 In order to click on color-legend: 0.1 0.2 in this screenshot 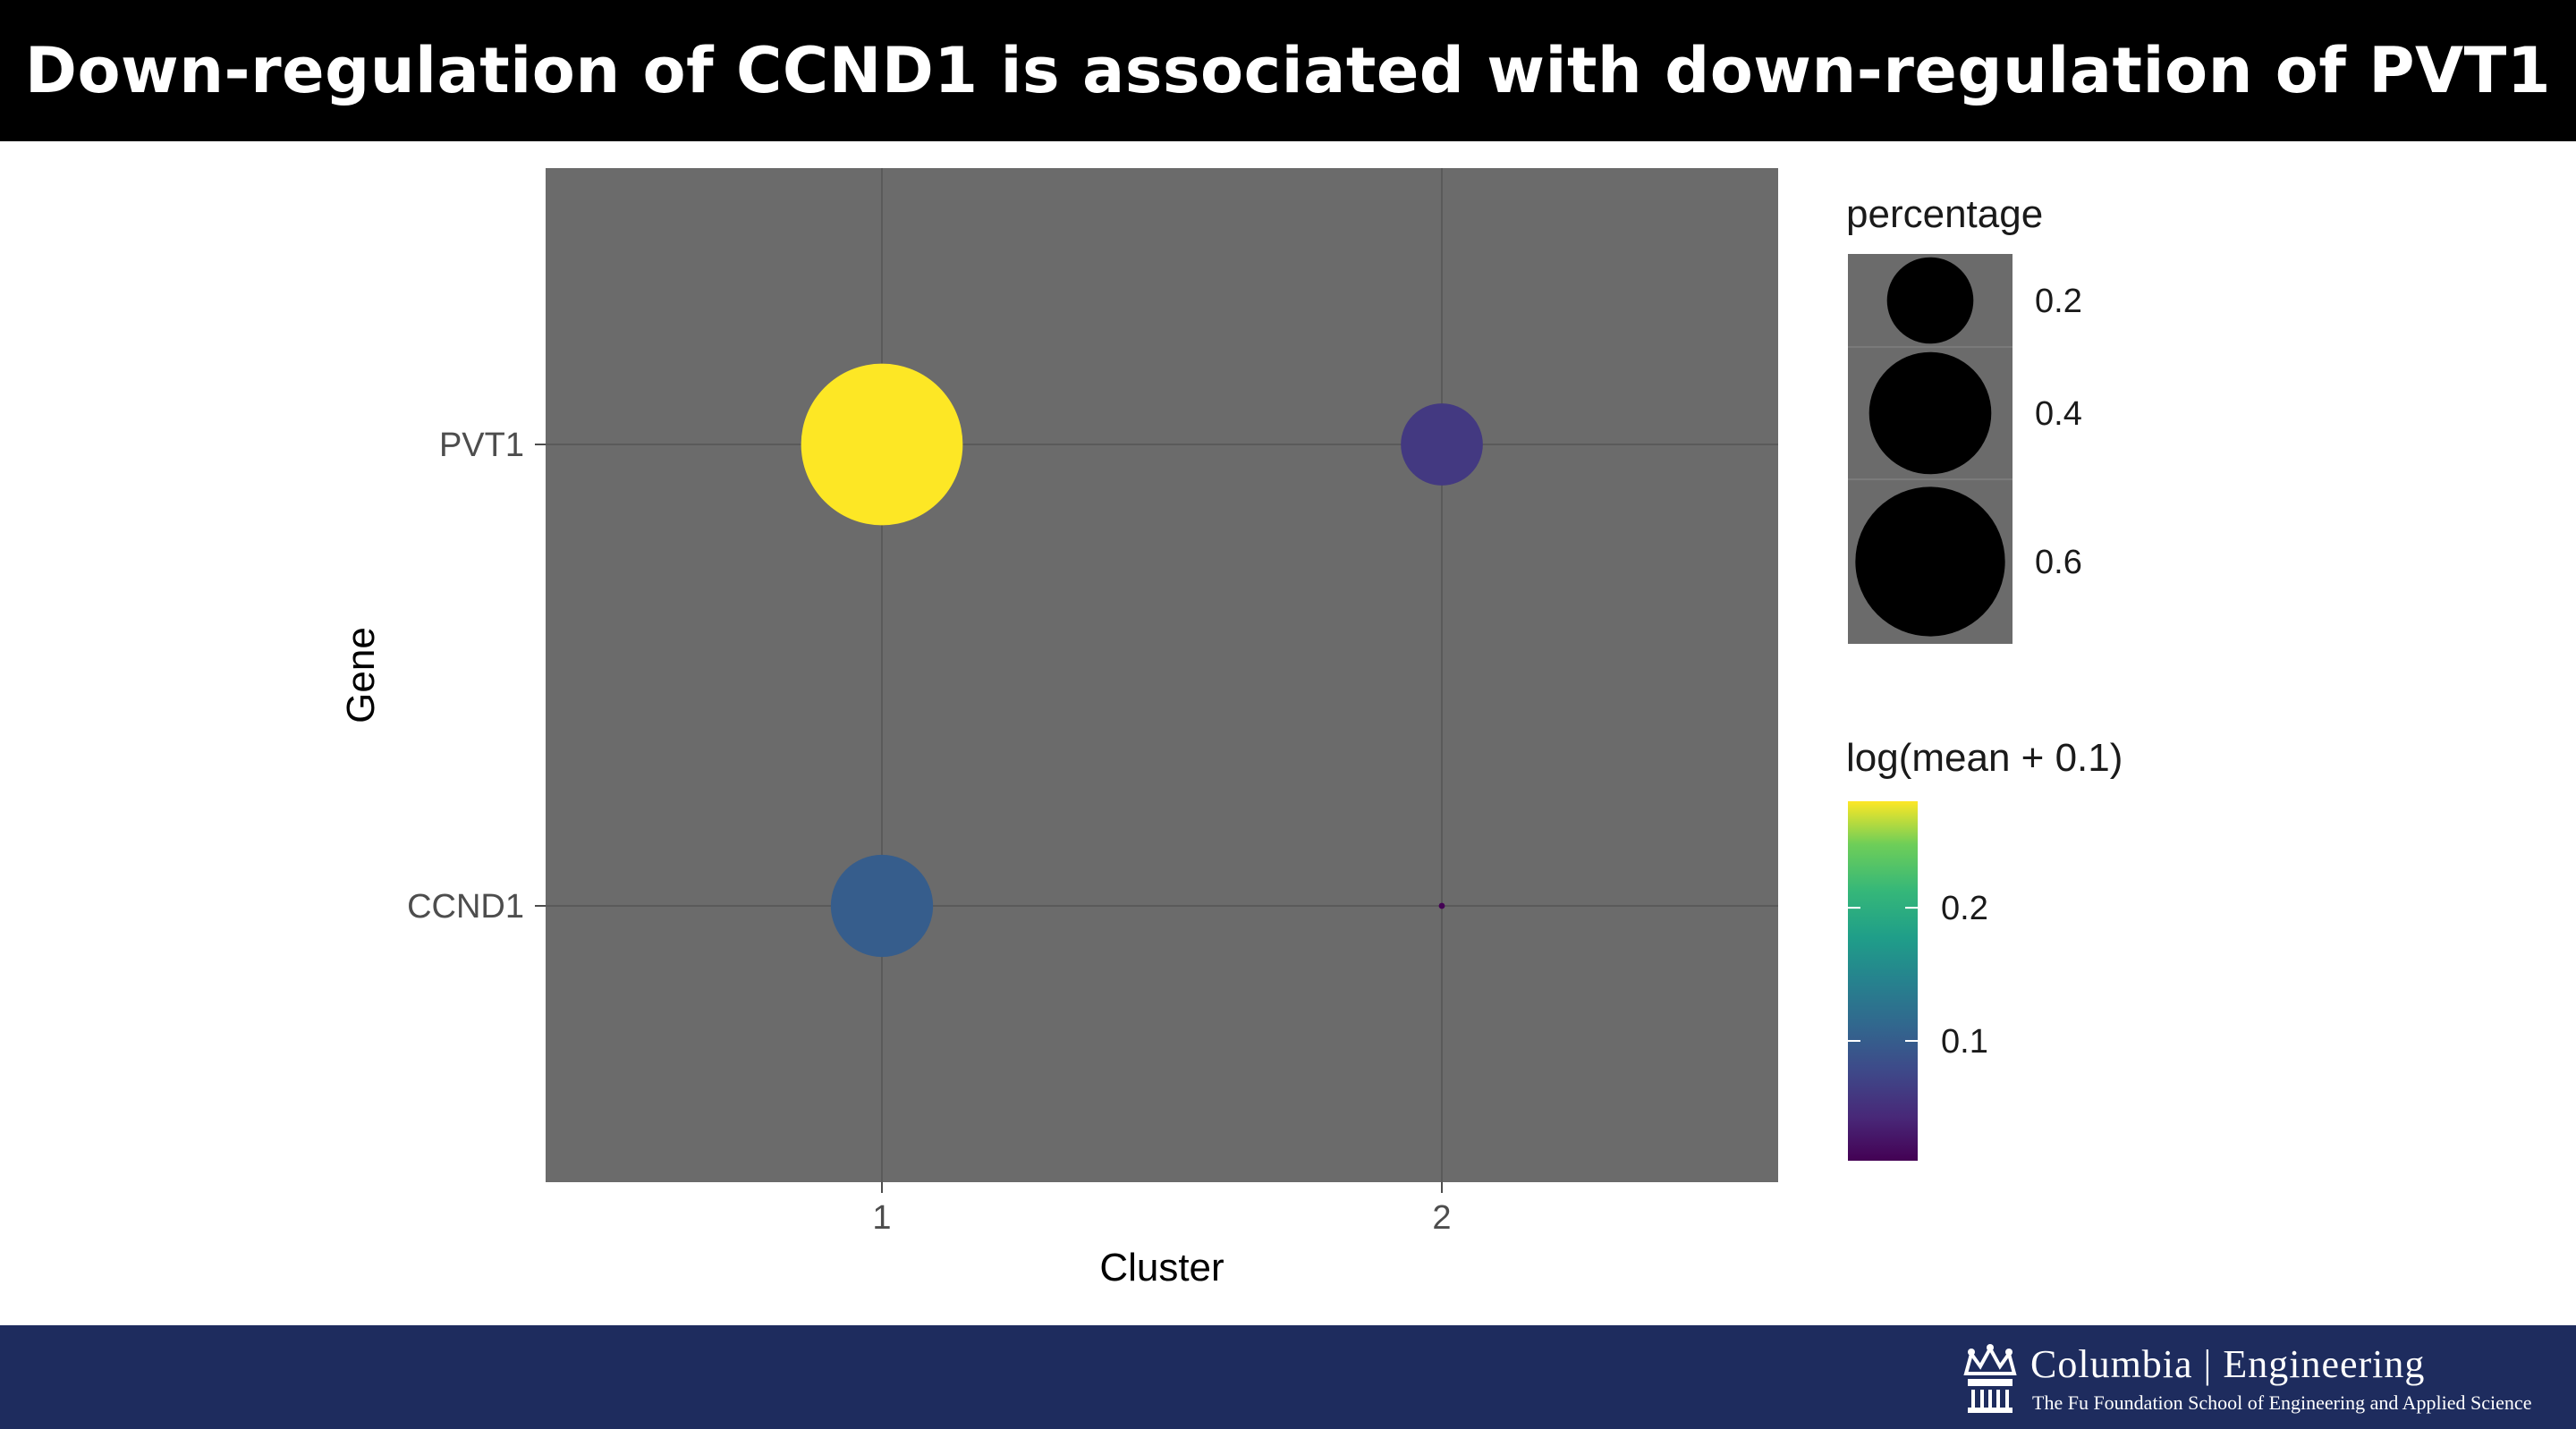, I will do `click(1918, 981)`.